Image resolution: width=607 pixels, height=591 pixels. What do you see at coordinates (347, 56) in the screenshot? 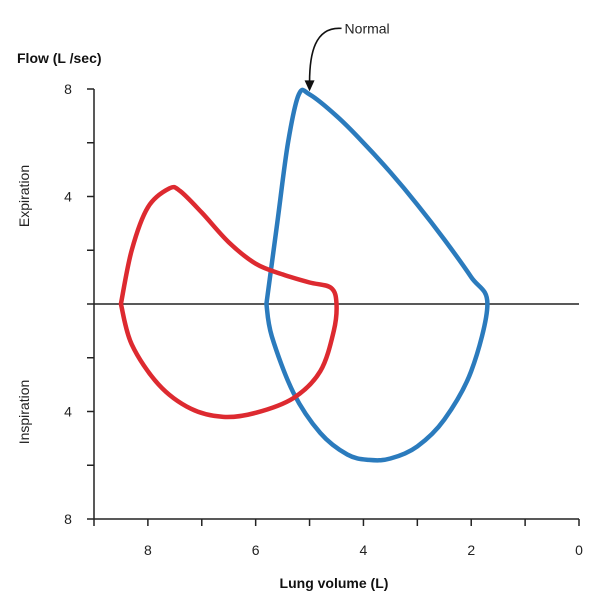
I see `annotation-layer: Normal` at bounding box center [347, 56].